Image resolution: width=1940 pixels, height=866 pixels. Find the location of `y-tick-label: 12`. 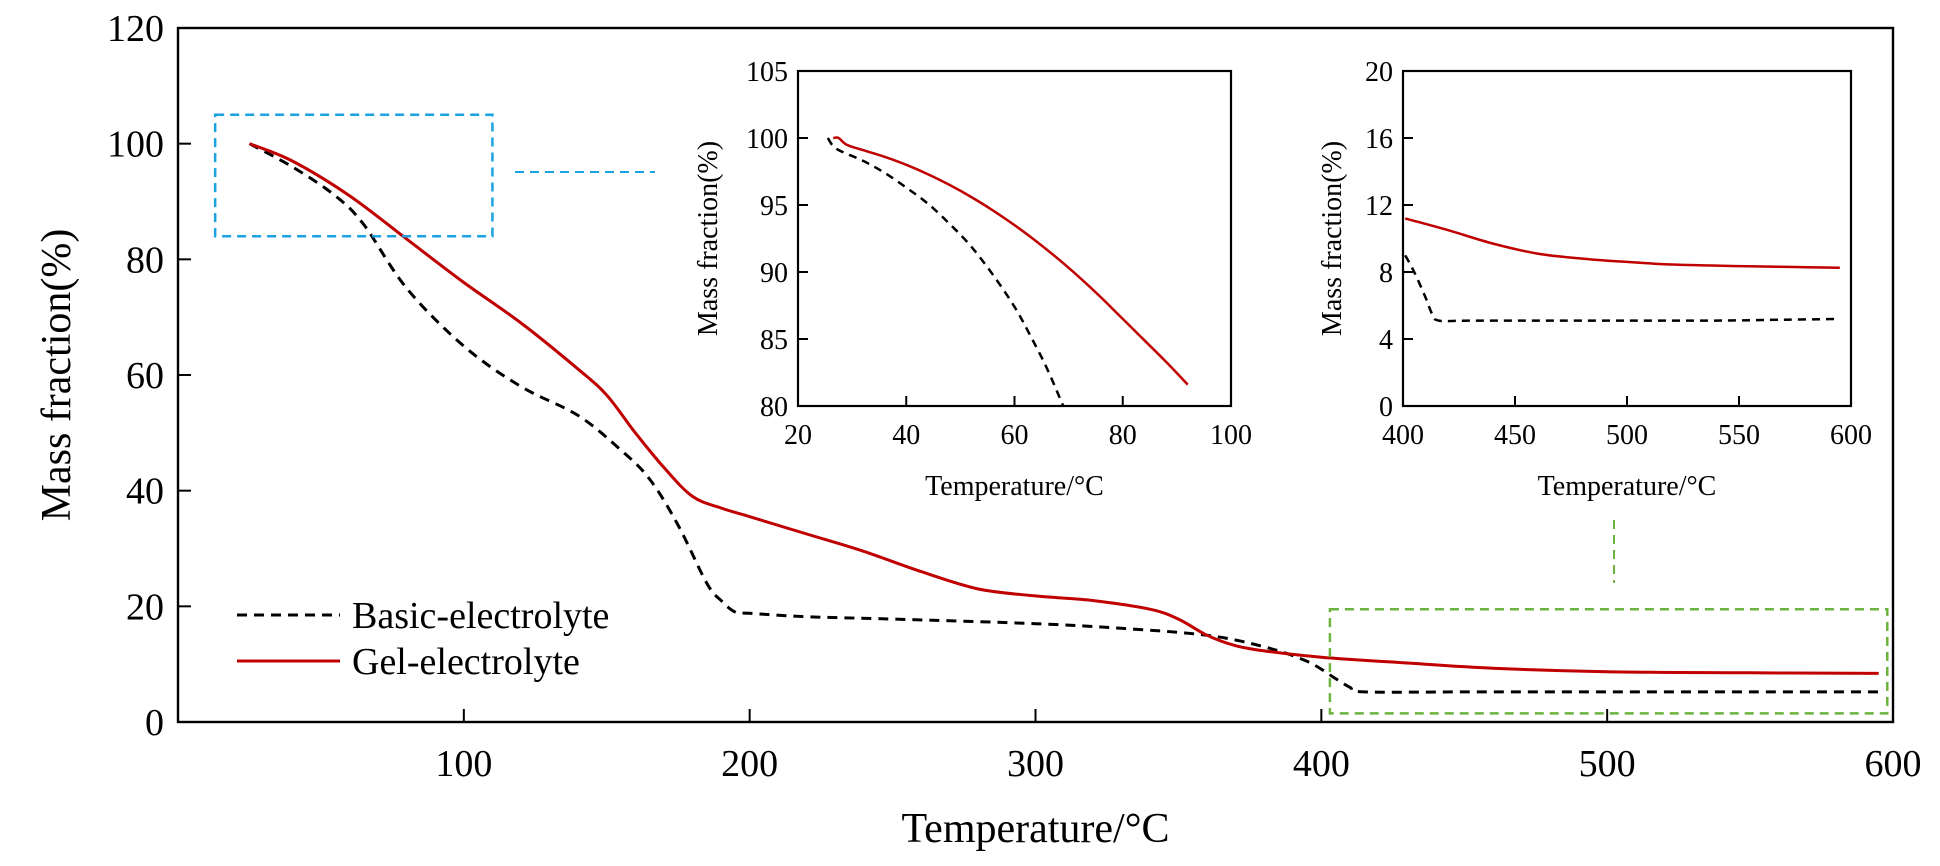

y-tick-label: 12 is located at coordinates (1379, 206).